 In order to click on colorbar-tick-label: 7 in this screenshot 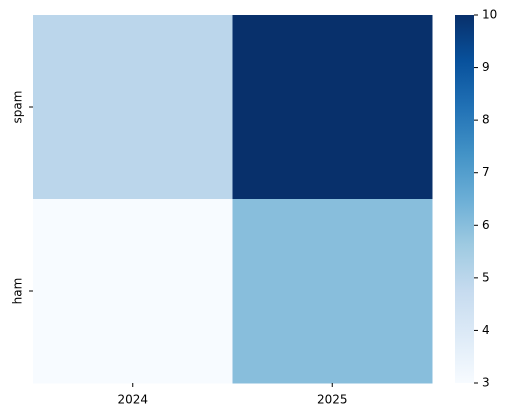, I will do `click(486, 172)`.